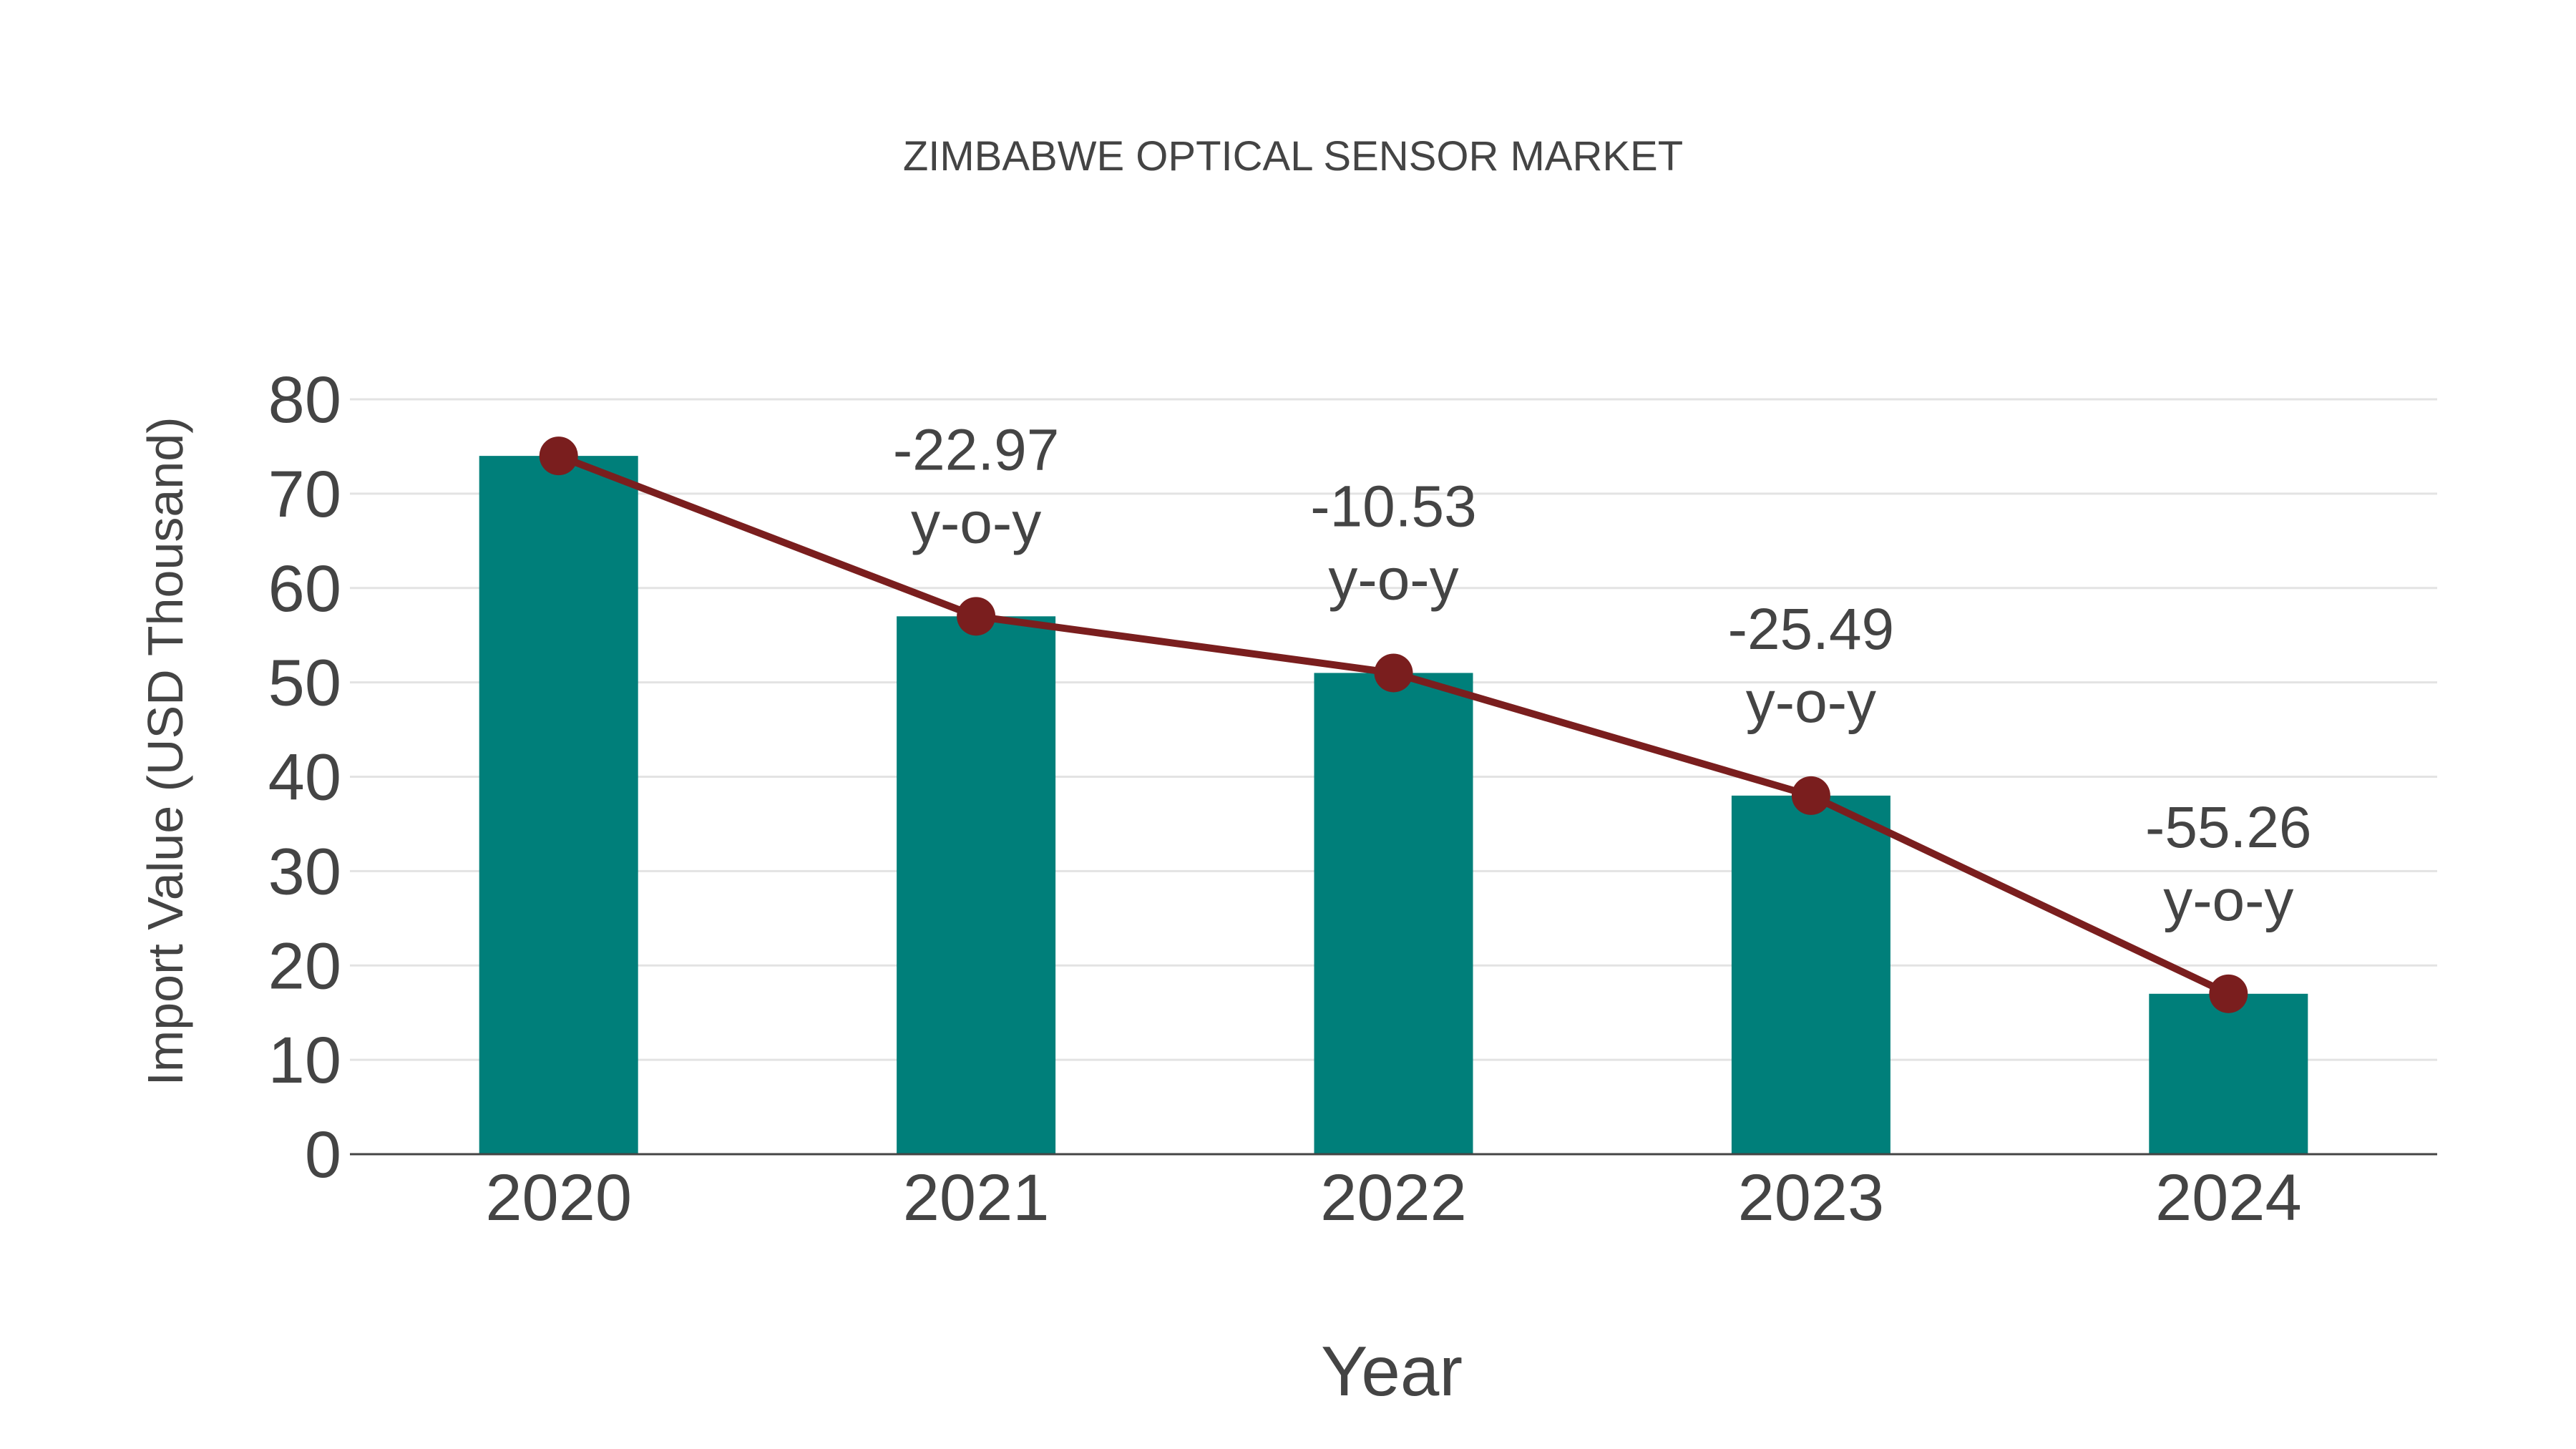  I want to click on x-tick-label: 2023, so click(1811, 1197).